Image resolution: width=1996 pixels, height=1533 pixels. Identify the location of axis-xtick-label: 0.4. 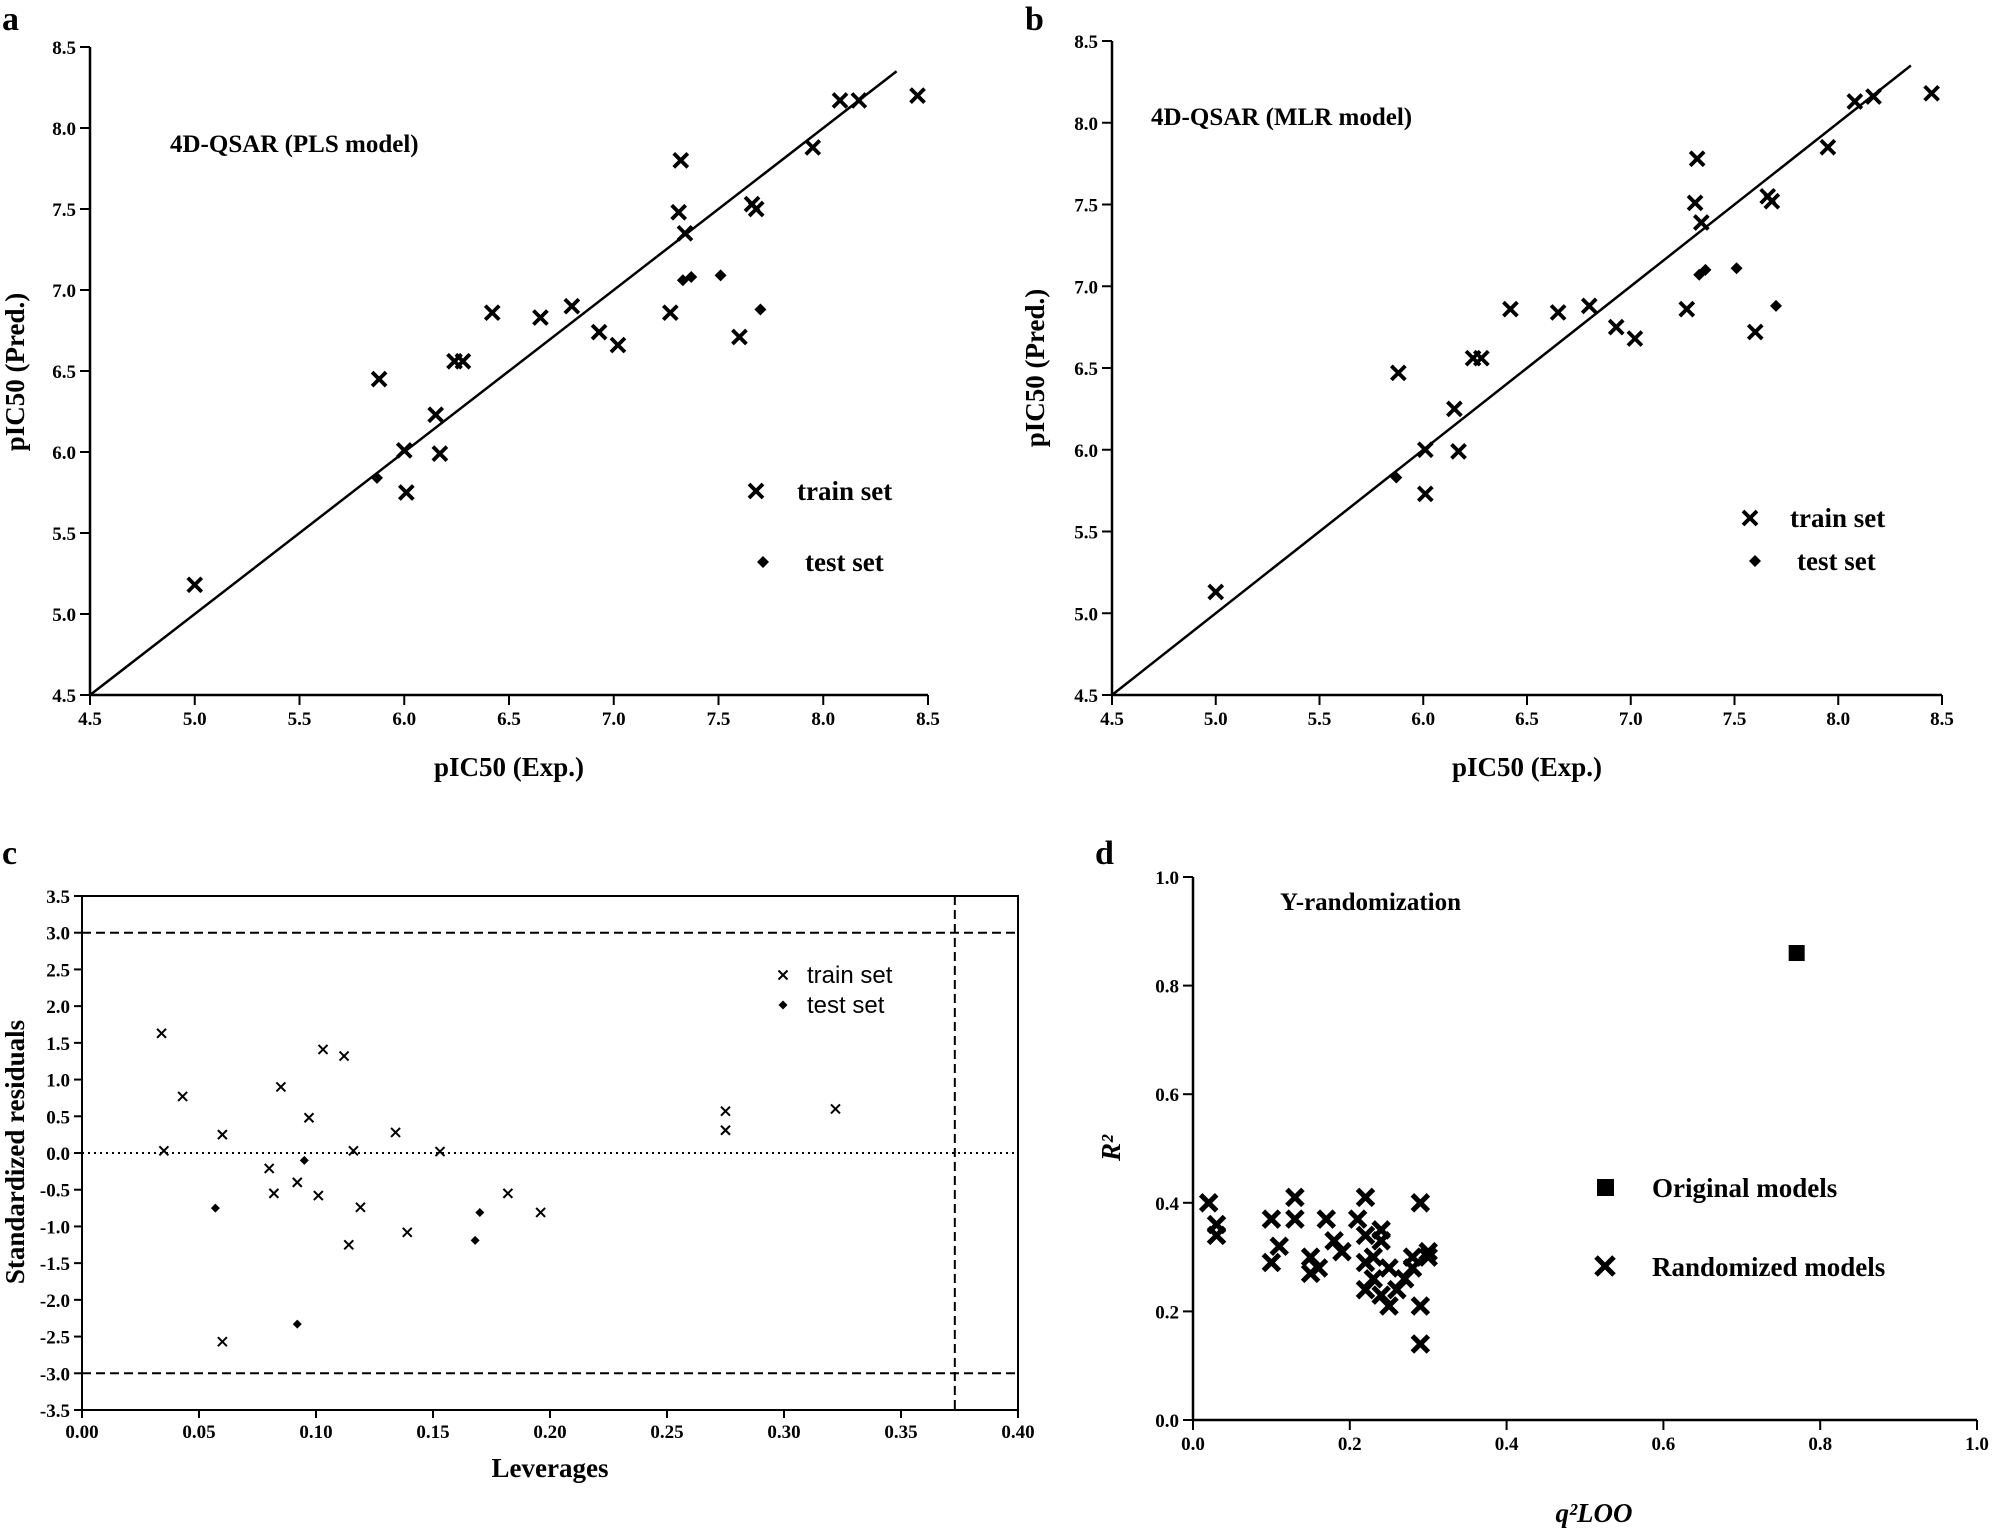
(1507, 1444).